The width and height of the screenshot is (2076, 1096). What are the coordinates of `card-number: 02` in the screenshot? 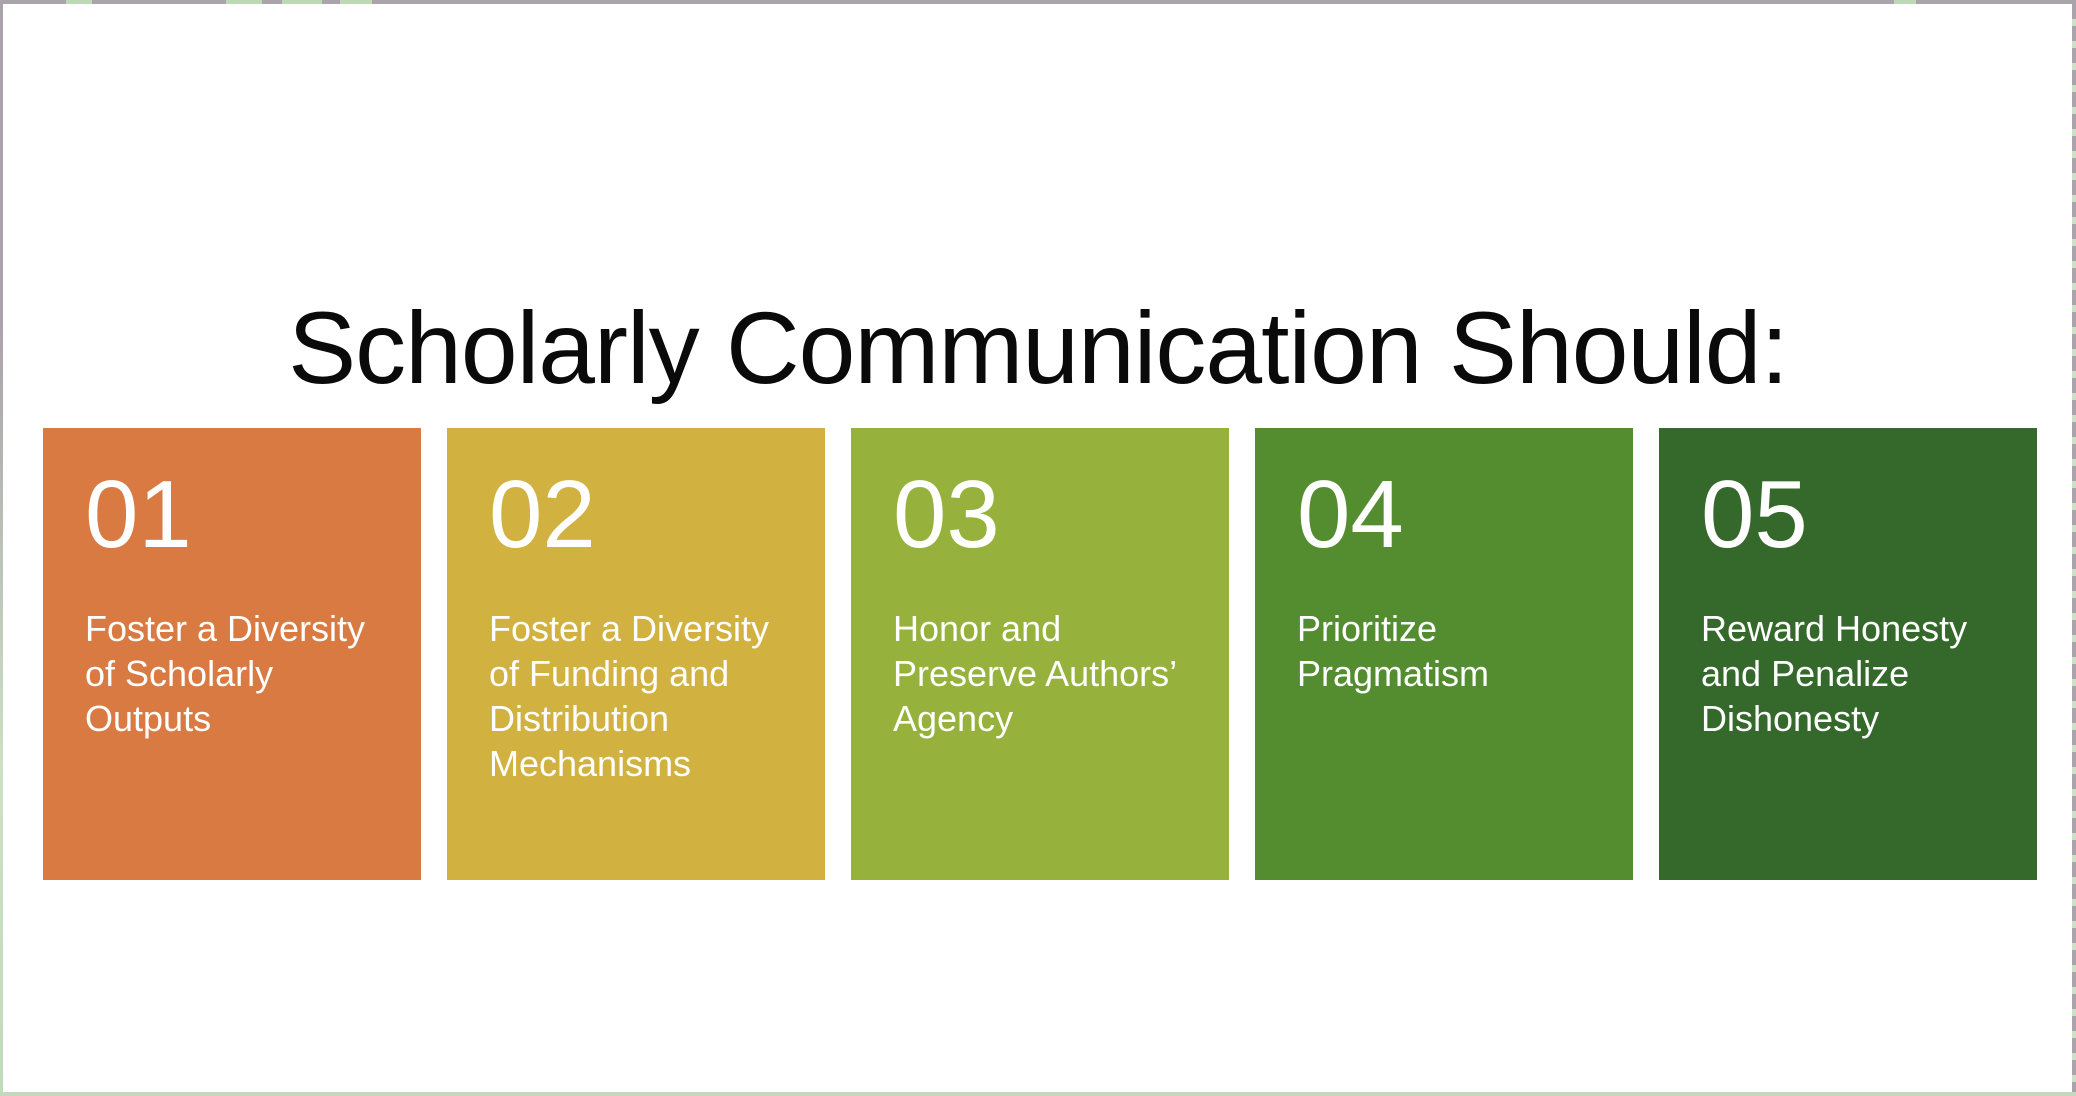 It's located at (542, 514).